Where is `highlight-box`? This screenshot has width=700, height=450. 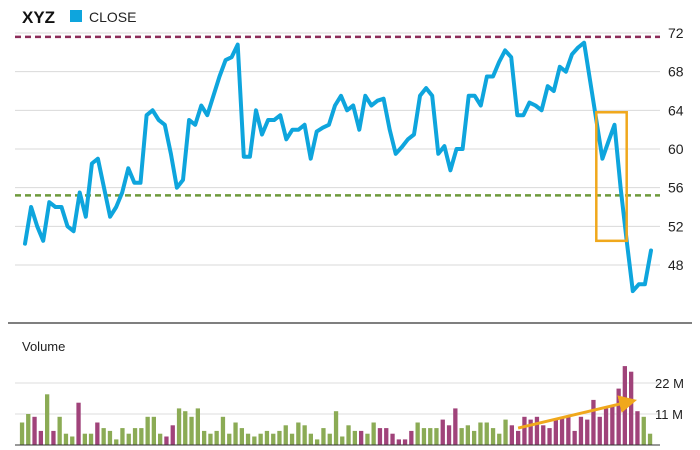 highlight-box is located at coordinates (611, 177).